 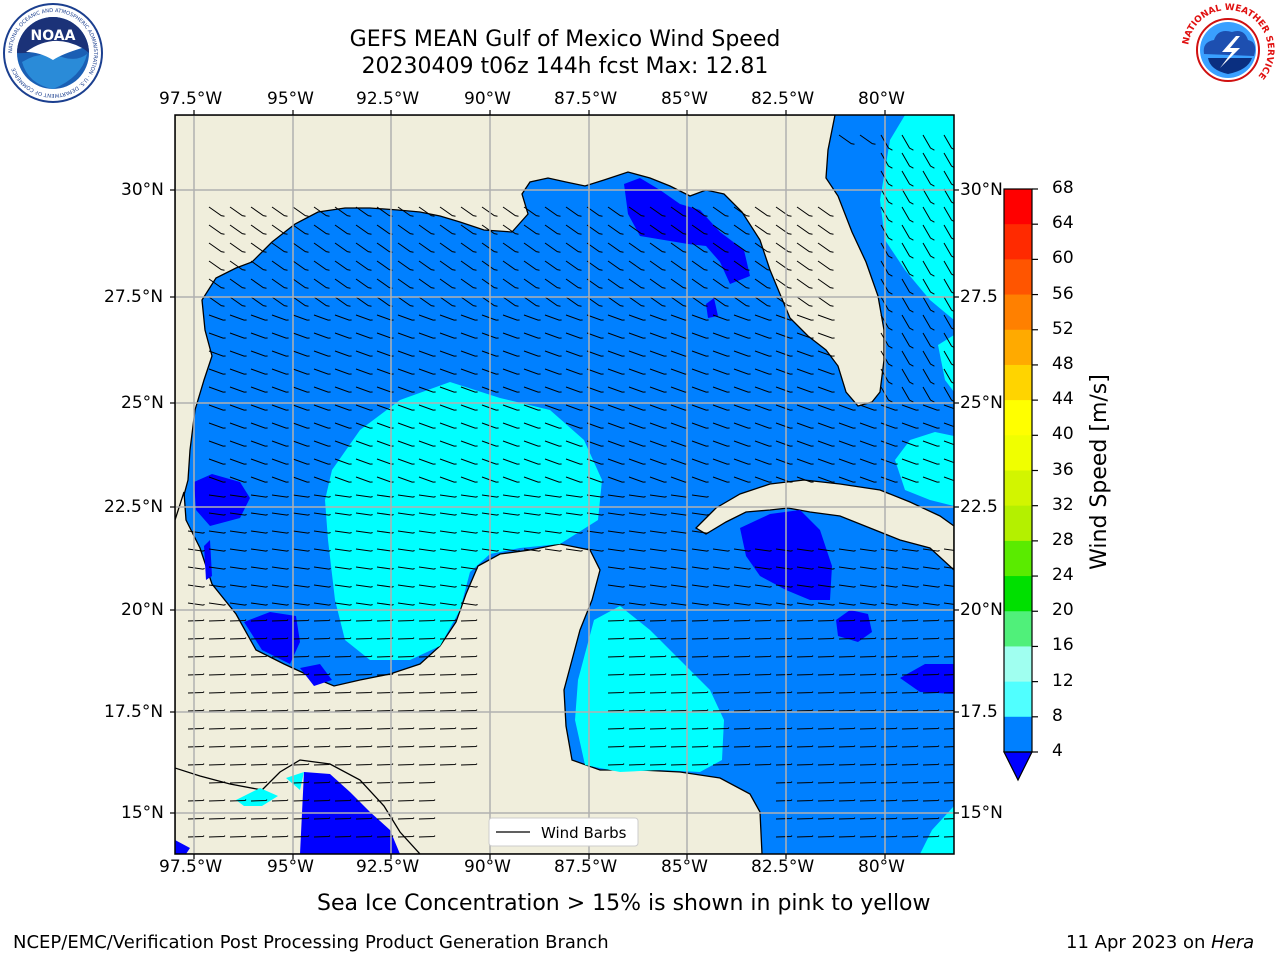 What do you see at coordinates (1018, 418) in the screenshot?
I see `colorbar-swatch` at bounding box center [1018, 418].